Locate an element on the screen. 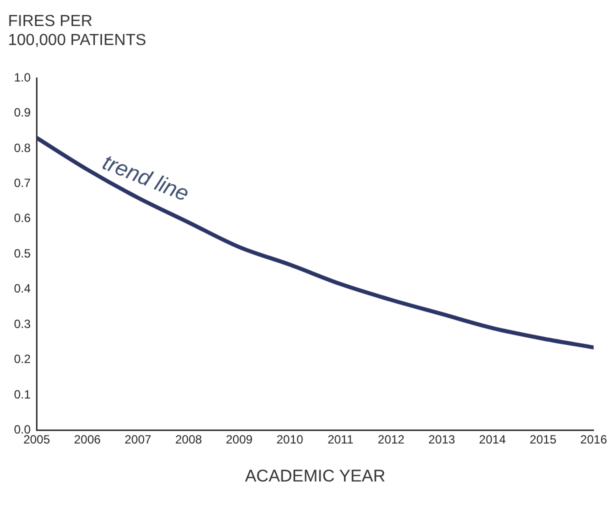 The height and width of the screenshot is (505, 610). x-tick-label: 2015 is located at coordinates (543, 439).